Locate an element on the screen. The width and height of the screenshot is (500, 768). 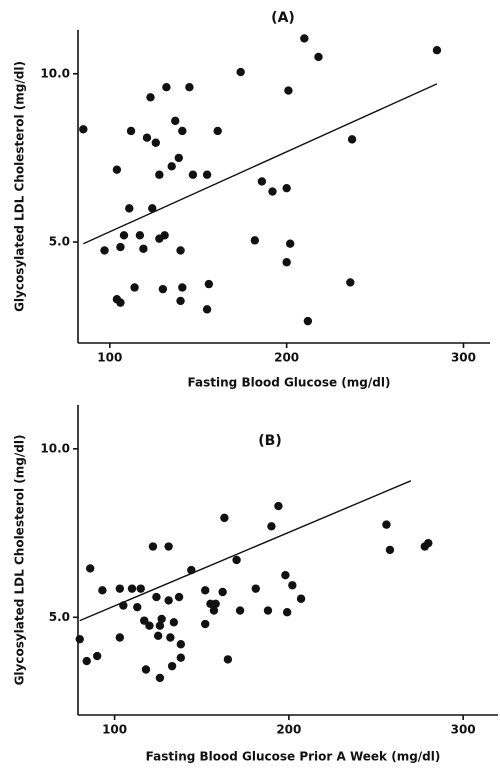
panel-title: (A) is located at coordinates (283, 18).